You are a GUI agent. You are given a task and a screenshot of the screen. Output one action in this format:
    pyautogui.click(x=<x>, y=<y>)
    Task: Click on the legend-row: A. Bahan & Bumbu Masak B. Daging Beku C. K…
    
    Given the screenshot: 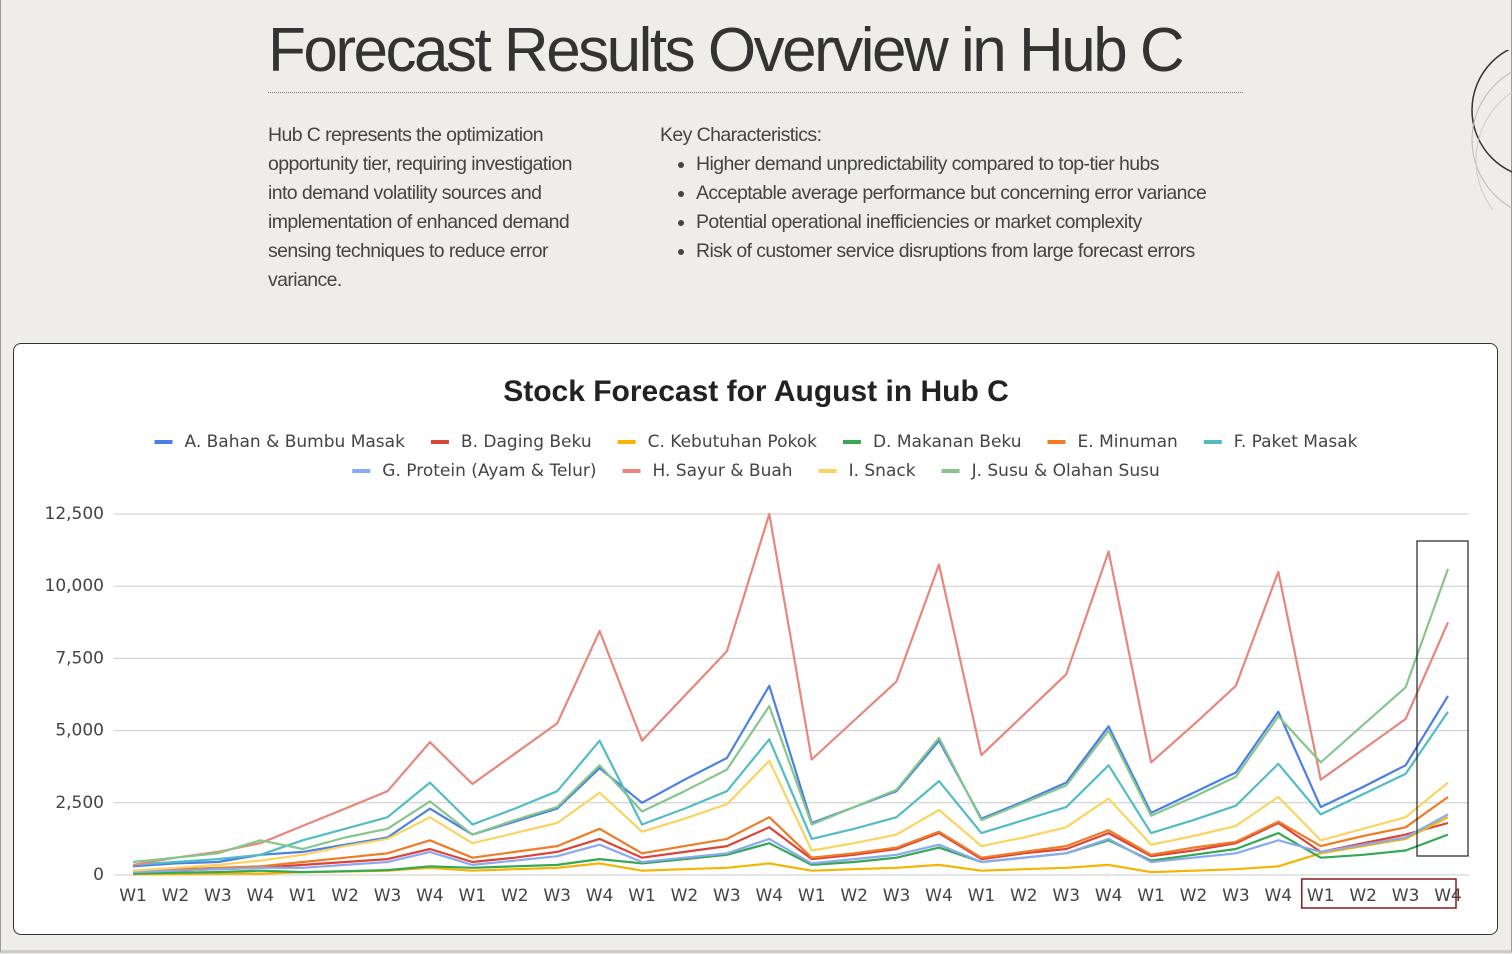 What is the action you would take?
    pyautogui.click(x=756, y=442)
    